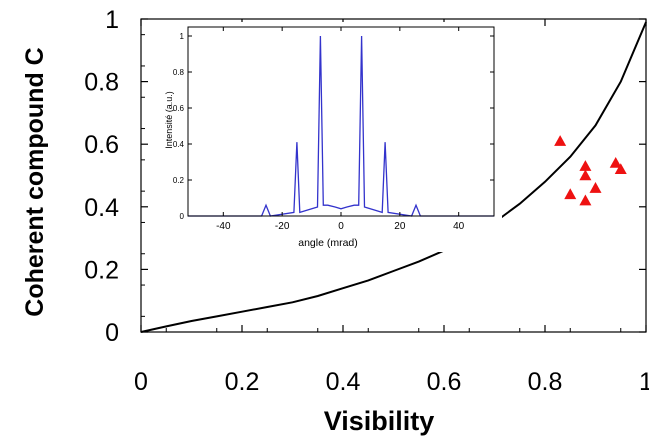 The image size is (649, 439). What do you see at coordinates (644, 382) in the screenshot?
I see `x-tick-label: 1` at bounding box center [644, 382].